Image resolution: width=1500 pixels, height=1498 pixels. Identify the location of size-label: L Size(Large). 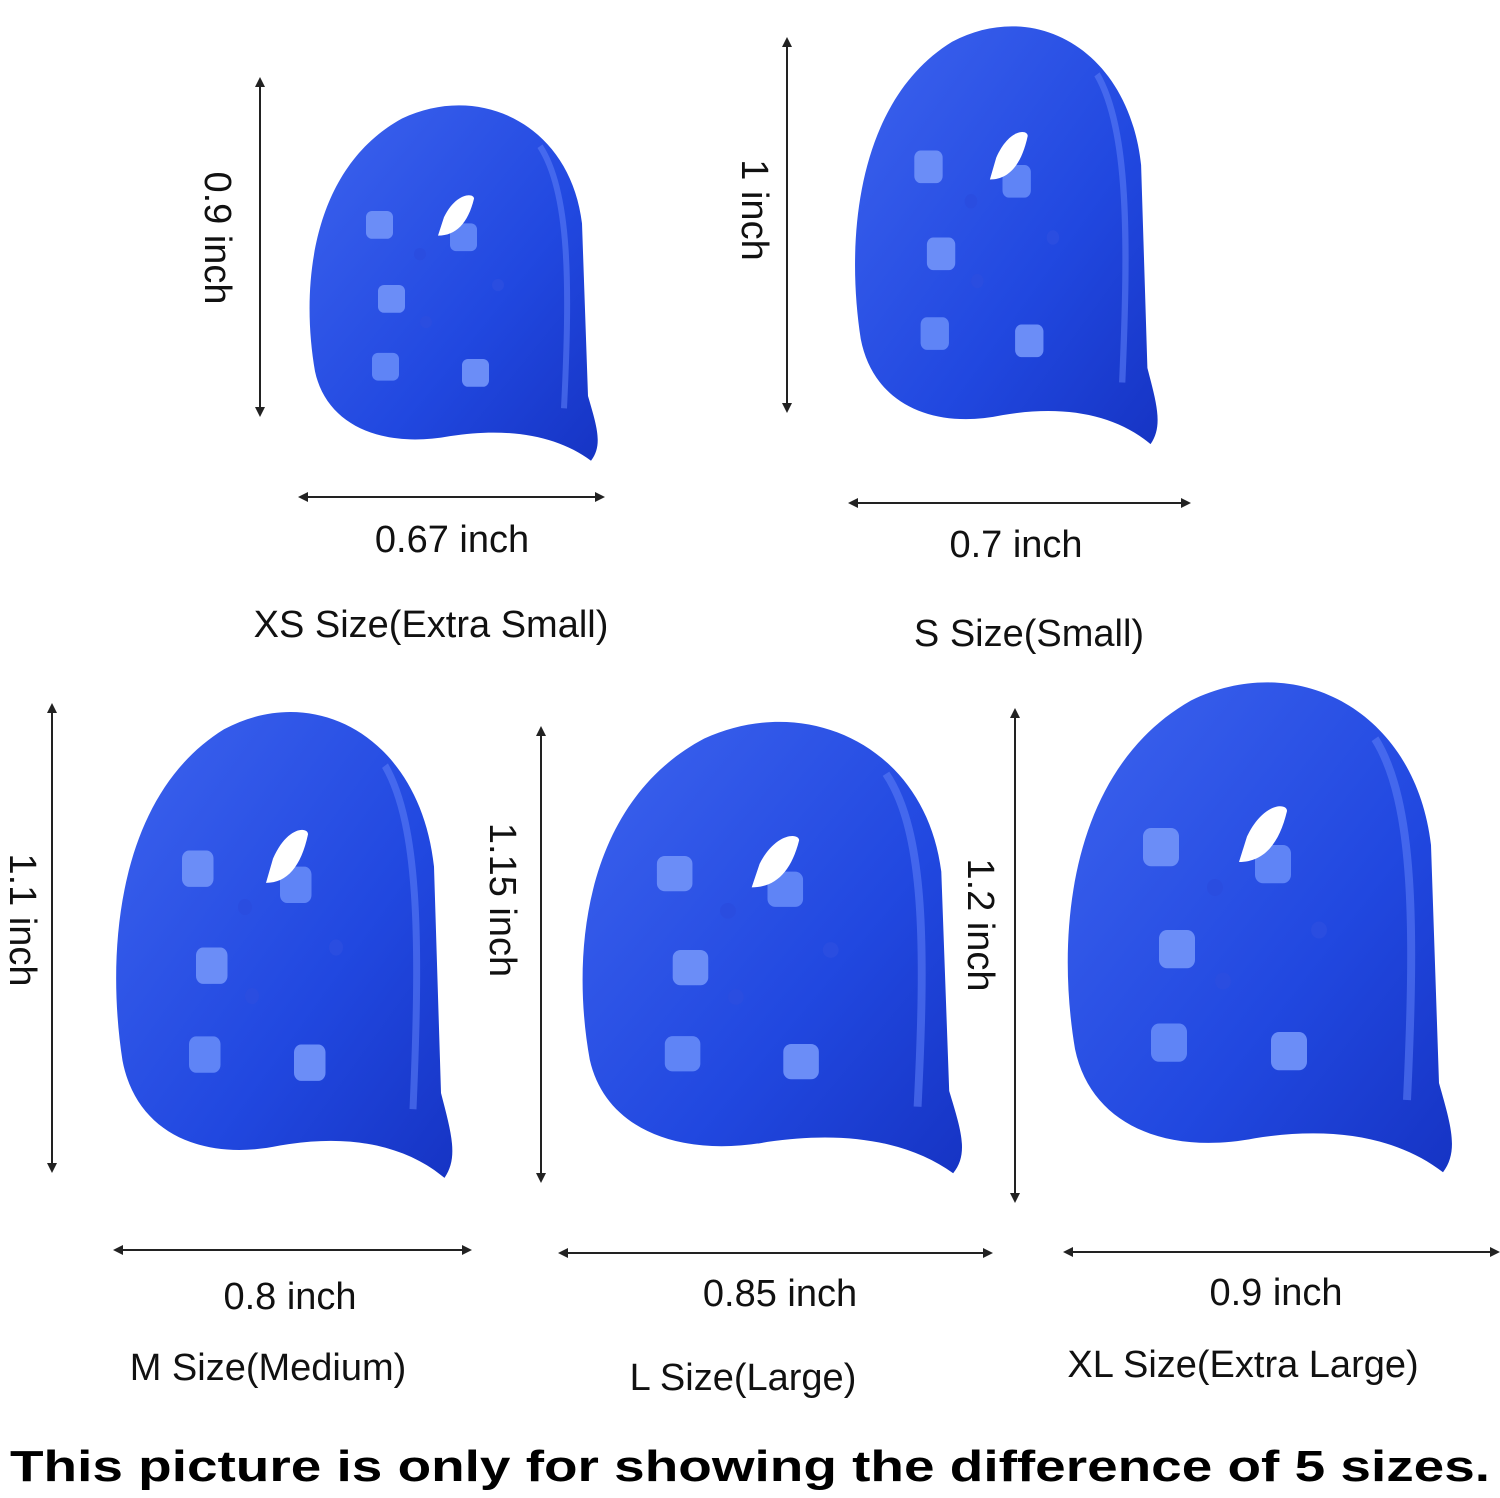
(743, 1378).